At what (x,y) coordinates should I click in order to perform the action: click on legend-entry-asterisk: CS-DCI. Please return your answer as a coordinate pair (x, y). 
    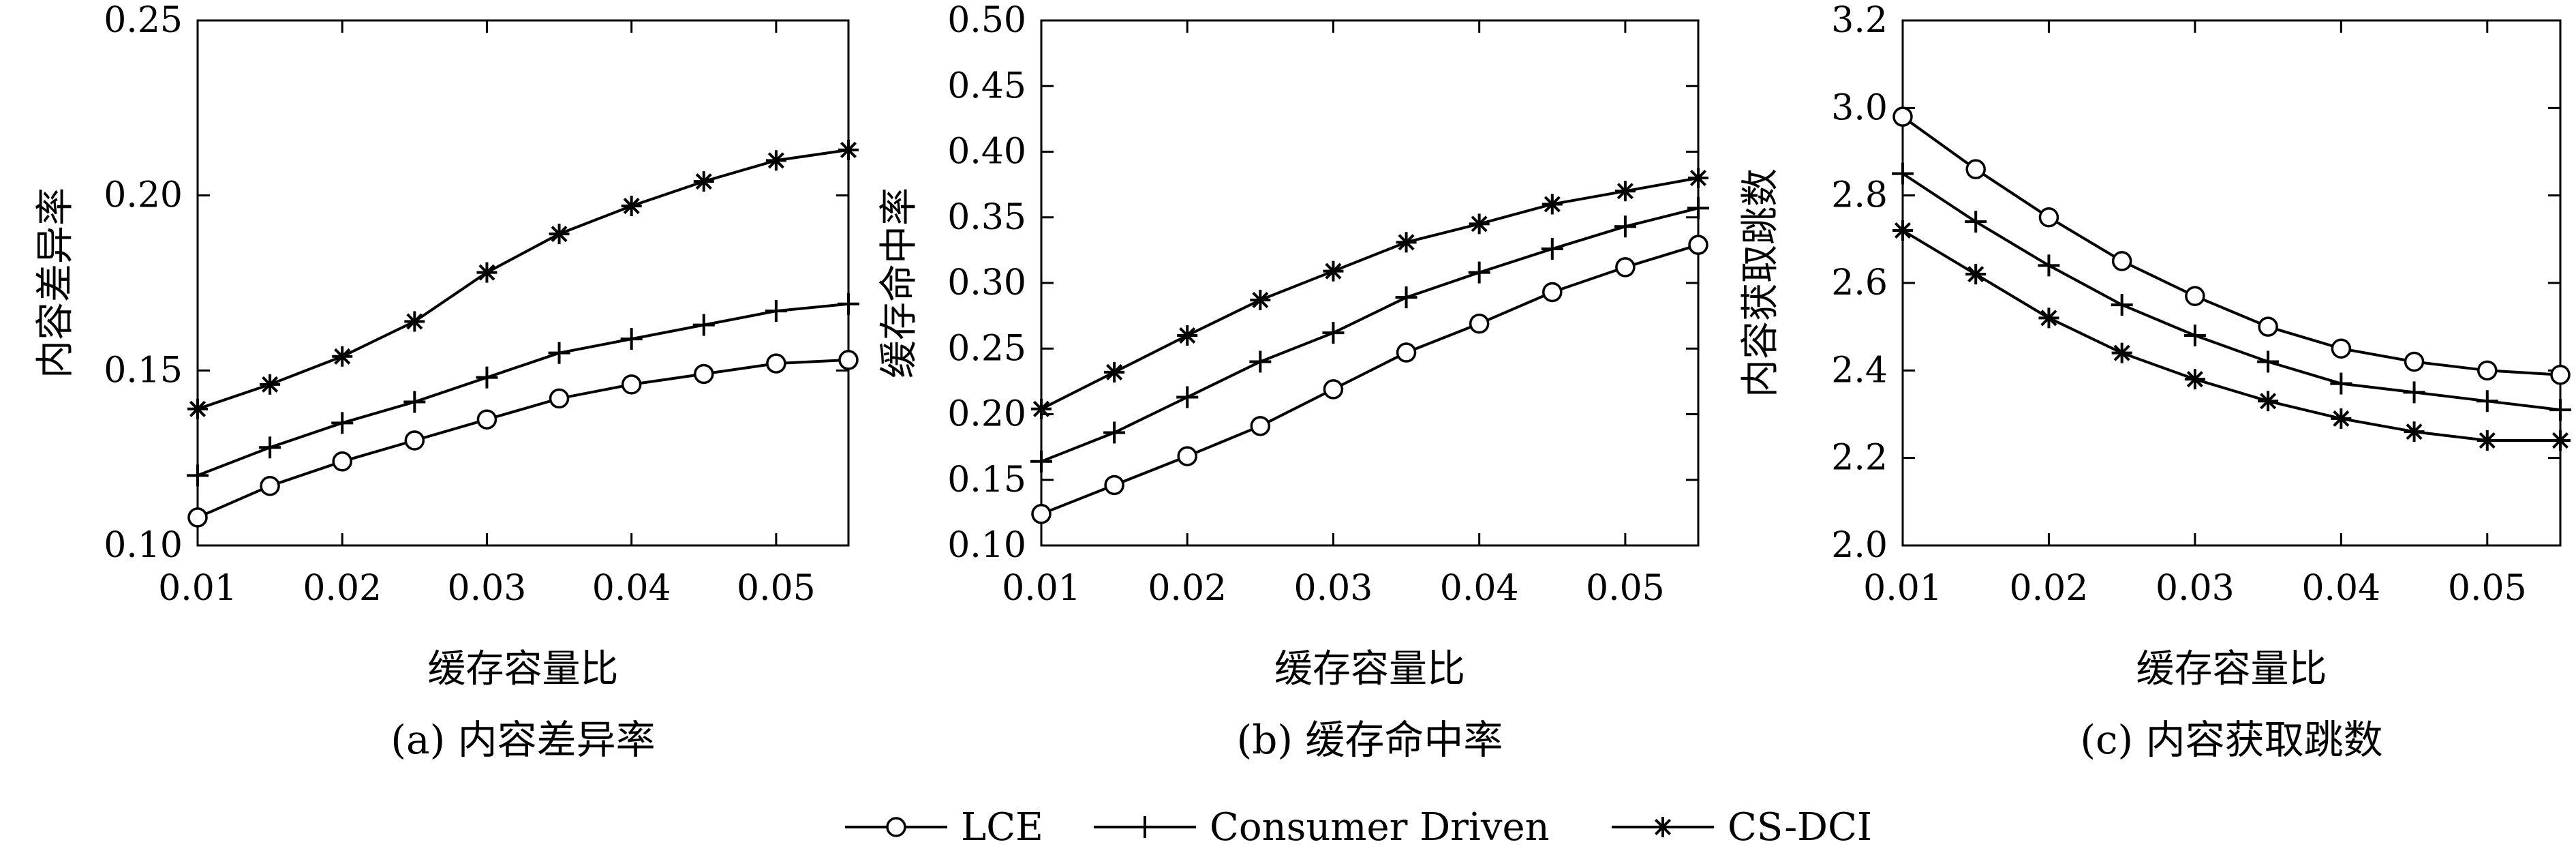
    Looking at the image, I should click on (1742, 827).